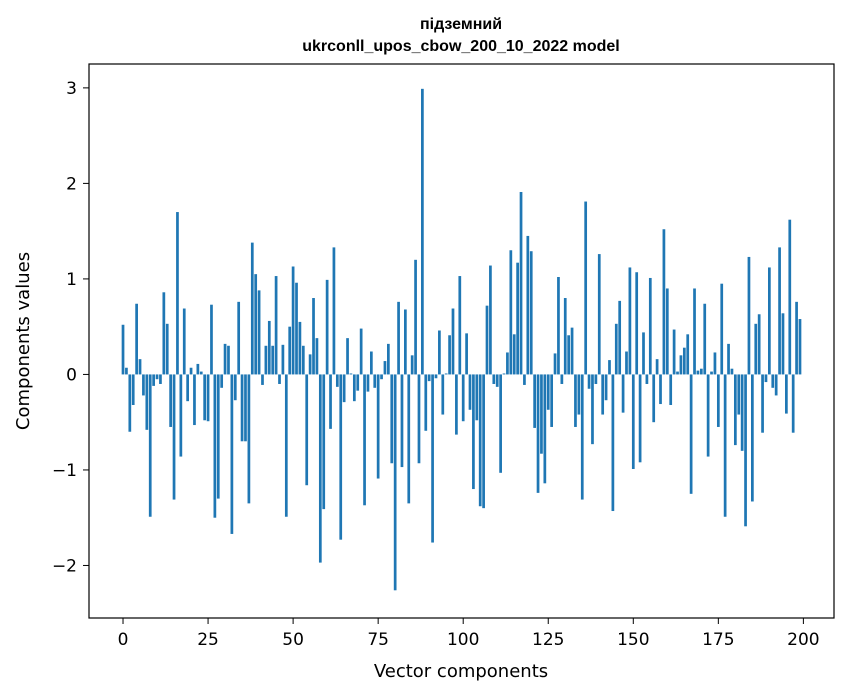 The width and height of the screenshot is (847, 696). What do you see at coordinates (463, 640) in the screenshot?
I see `x-tick-label: 100` at bounding box center [463, 640].